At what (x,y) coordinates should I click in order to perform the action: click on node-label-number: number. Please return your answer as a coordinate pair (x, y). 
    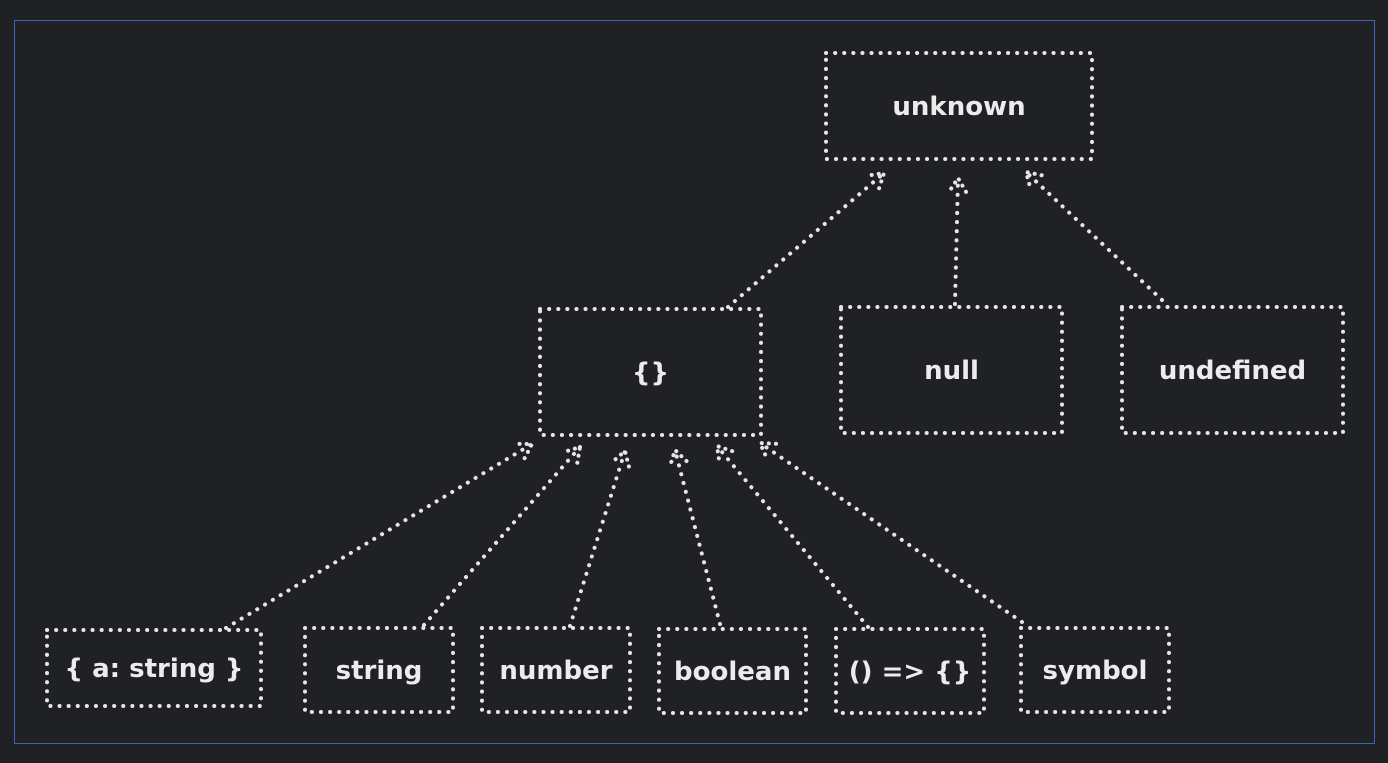
    Looking at the image, I should click on (555, 671).